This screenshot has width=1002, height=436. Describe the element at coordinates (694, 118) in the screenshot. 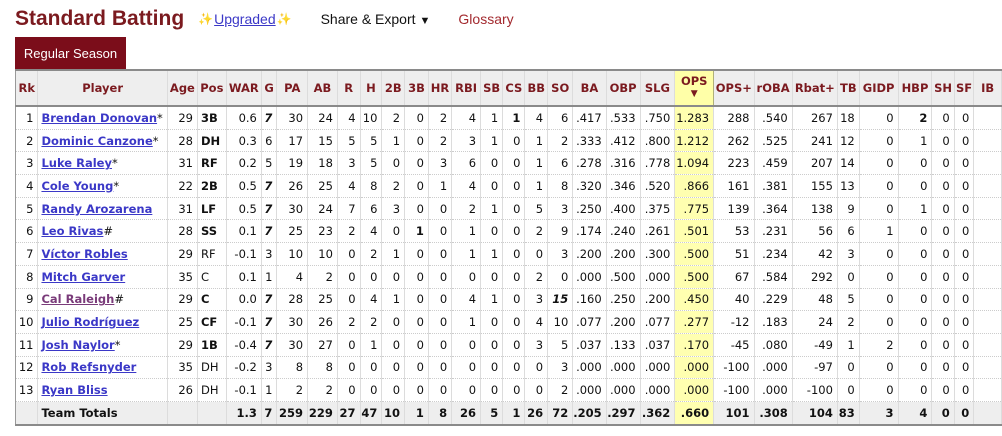

I see `ops-cell: 1.283` at that location.